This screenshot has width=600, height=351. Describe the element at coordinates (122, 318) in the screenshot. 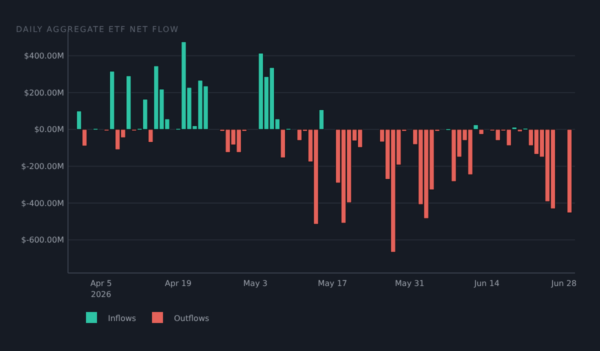

I see `legend-label: Inflows` at that location.